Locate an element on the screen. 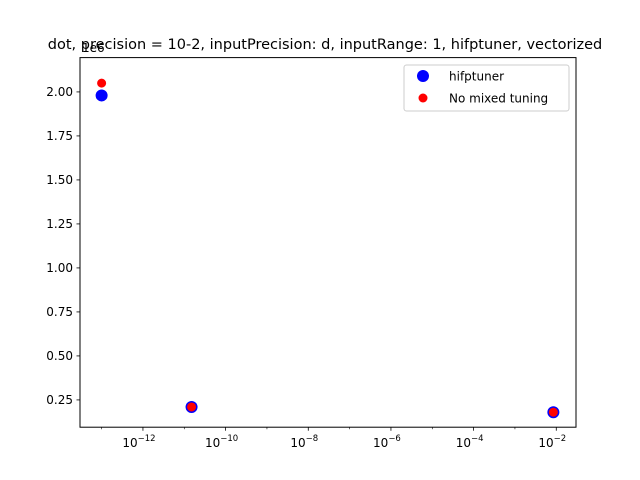 This screenshot has height=480, width=640. y-tick-label: 0.50 is located at coordinates (59, 356).